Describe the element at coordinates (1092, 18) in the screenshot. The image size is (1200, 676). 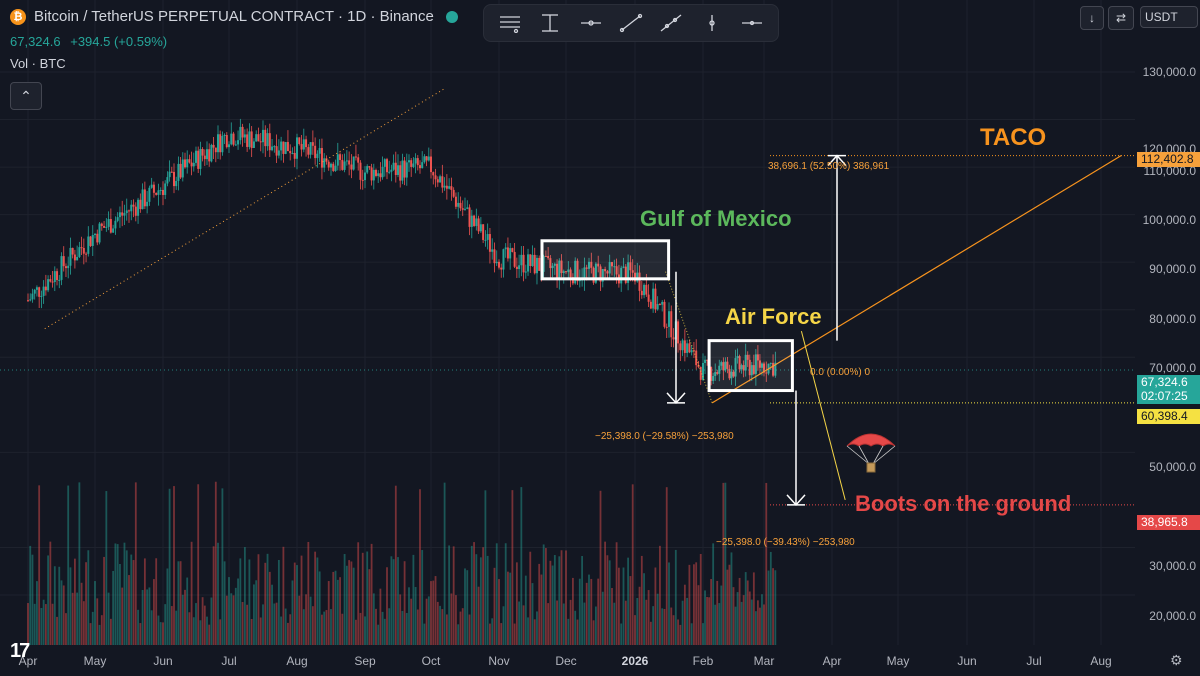
I see `download-button: ↓` at that location.